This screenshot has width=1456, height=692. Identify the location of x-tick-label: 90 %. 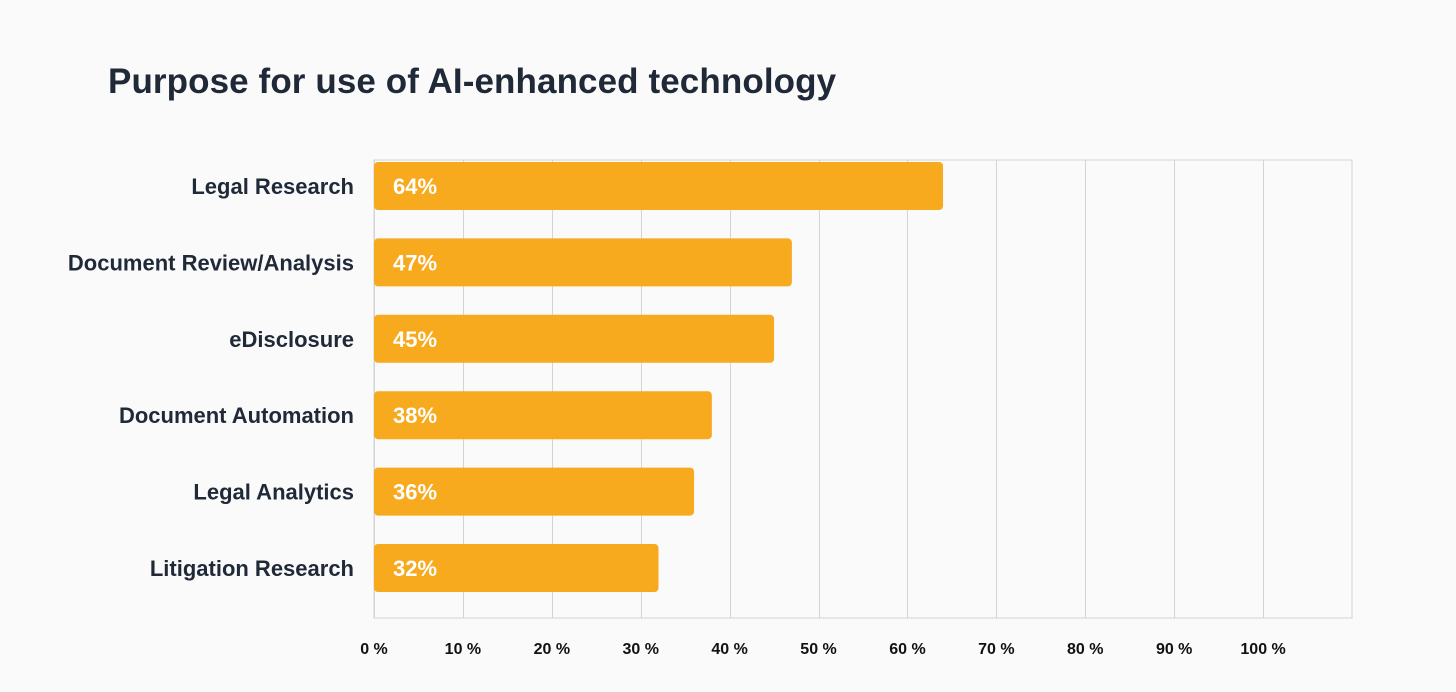
(1174, 649).